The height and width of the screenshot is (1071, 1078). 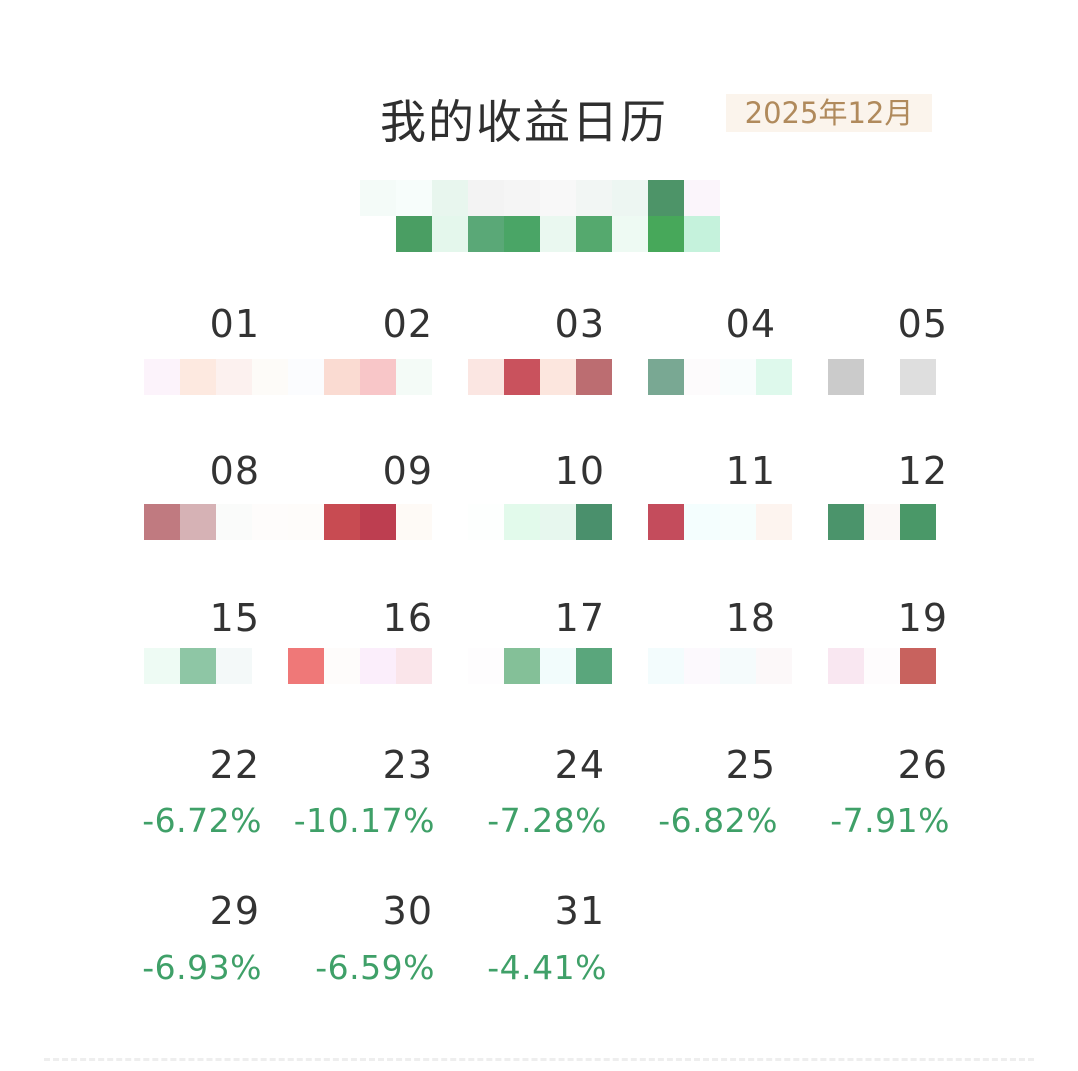 What do you see at coordinates (579, 618) in the screenshot?
I see `calendar-day: 17` at bounding box center [579, 618].